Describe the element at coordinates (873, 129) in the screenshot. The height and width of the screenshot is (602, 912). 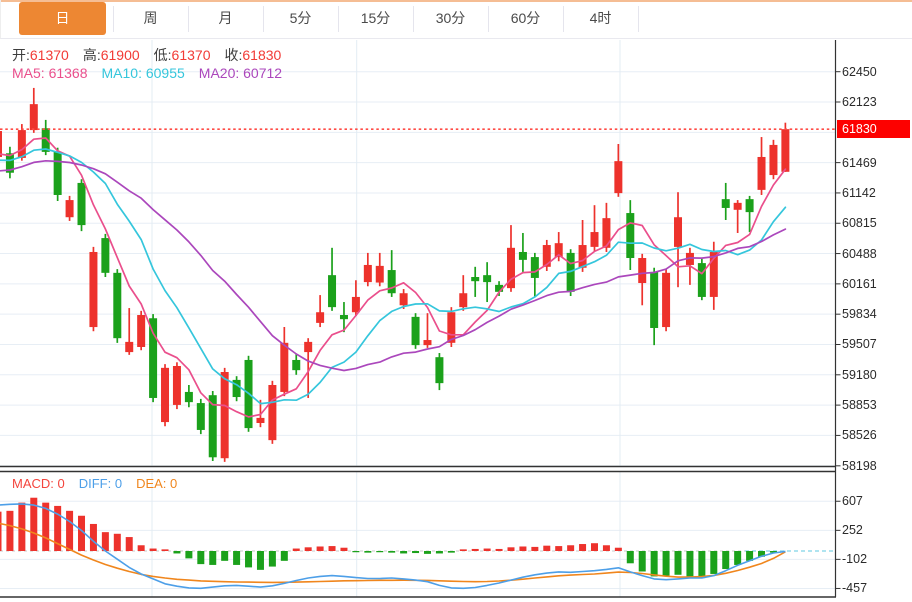
I see `current-price-tag: 61830` at that location.